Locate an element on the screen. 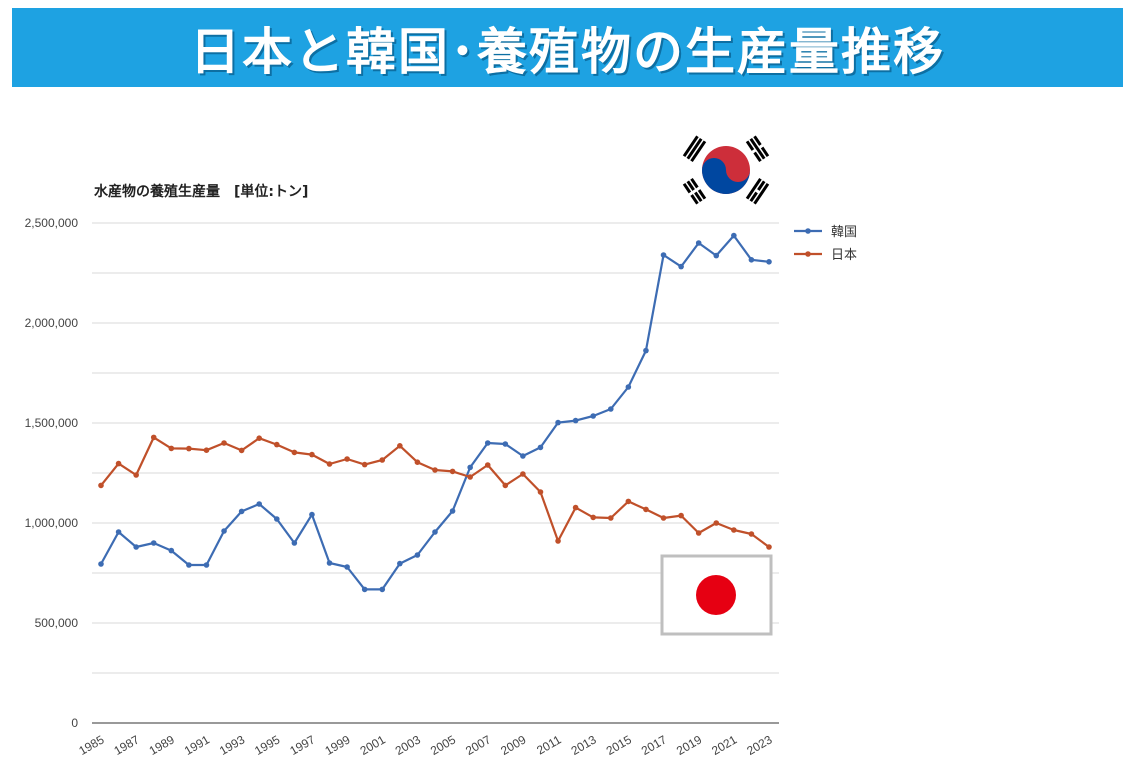  x-tick-label: 2017 is located at coordinates (654, 745).